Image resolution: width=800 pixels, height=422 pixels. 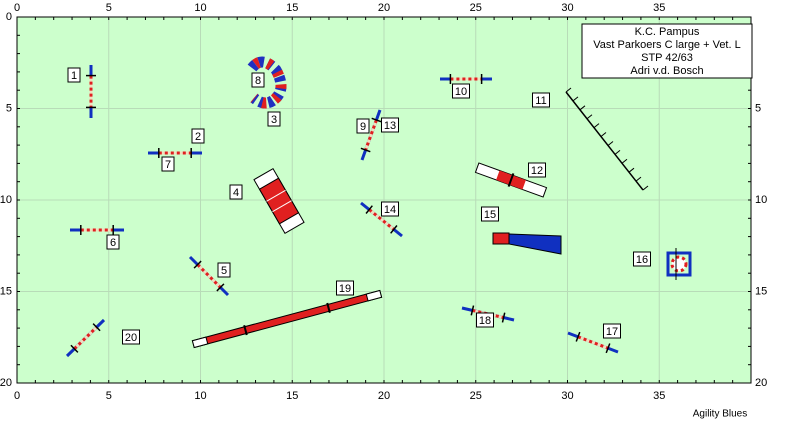 I want to click on stp: STP 42/63, so click(x=667, y=58).